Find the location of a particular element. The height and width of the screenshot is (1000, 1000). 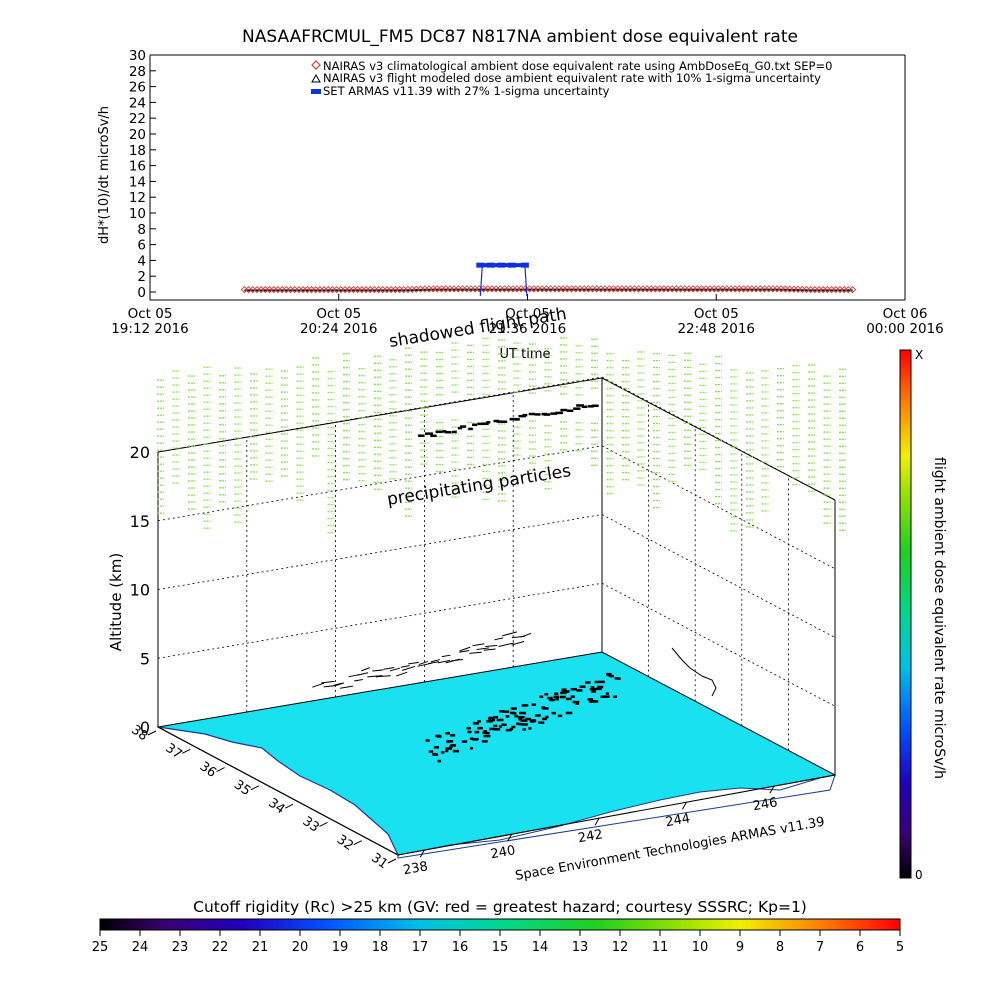

flight-track is located at coordinates (514, 583).